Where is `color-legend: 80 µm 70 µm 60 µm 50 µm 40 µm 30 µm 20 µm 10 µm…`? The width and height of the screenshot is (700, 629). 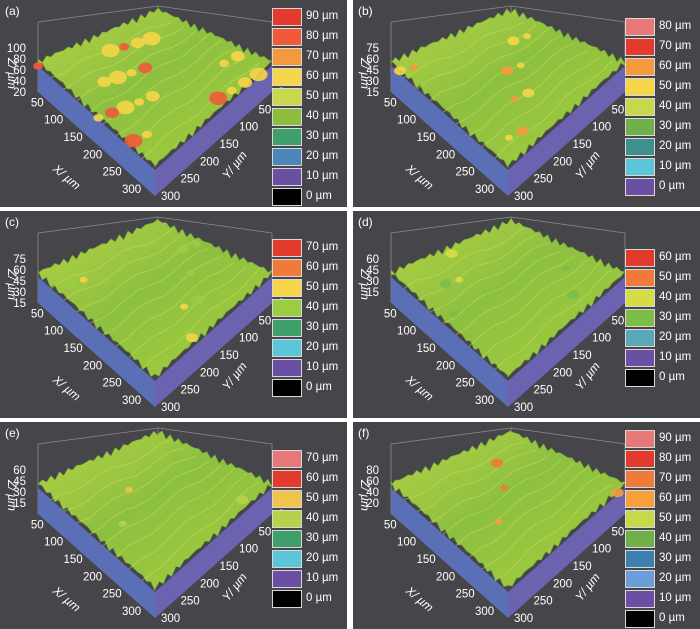 color-legend: 80 µm 70 µm 60 µm 50 µm 40 µm 30 µm 20 µm 10 µm… is located at coordinates (660, 108).